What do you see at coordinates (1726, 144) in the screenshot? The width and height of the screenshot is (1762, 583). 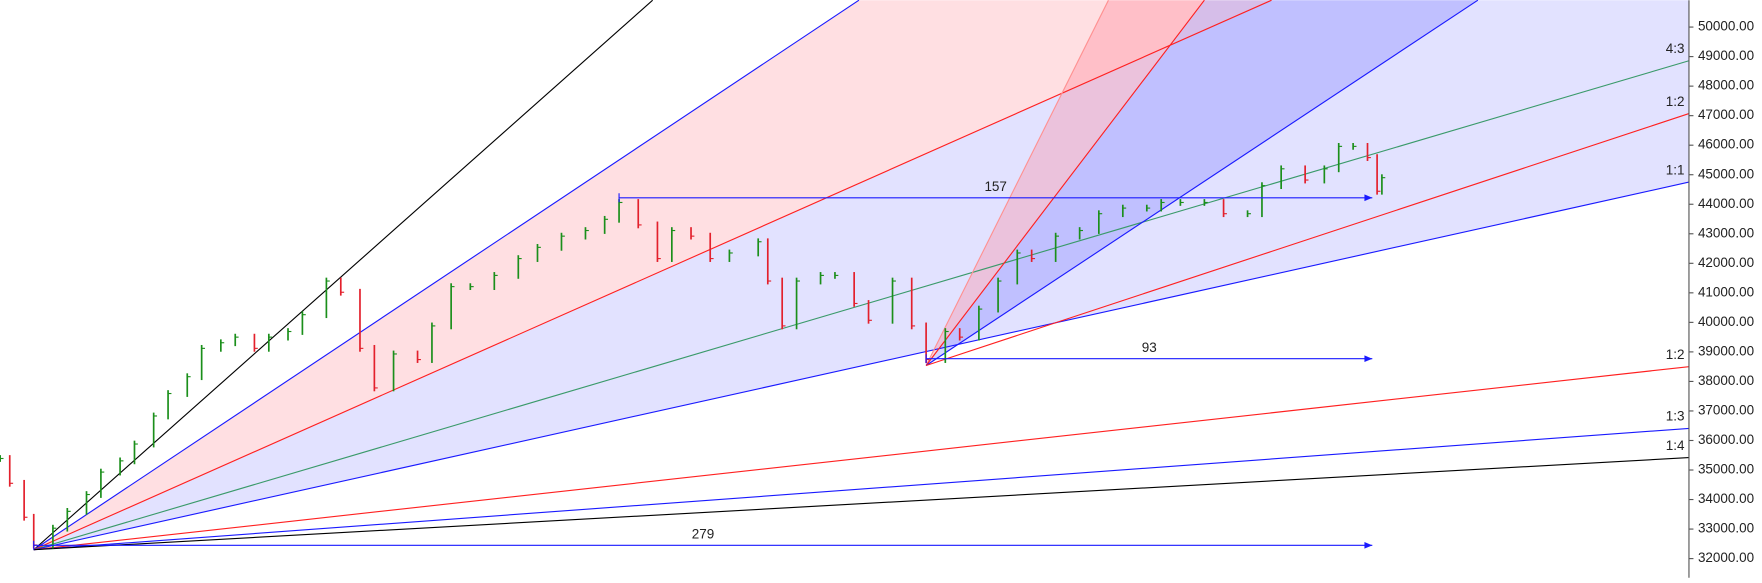 I see `y-tick-label: 46000.00` at bounding box center [1726, 144].